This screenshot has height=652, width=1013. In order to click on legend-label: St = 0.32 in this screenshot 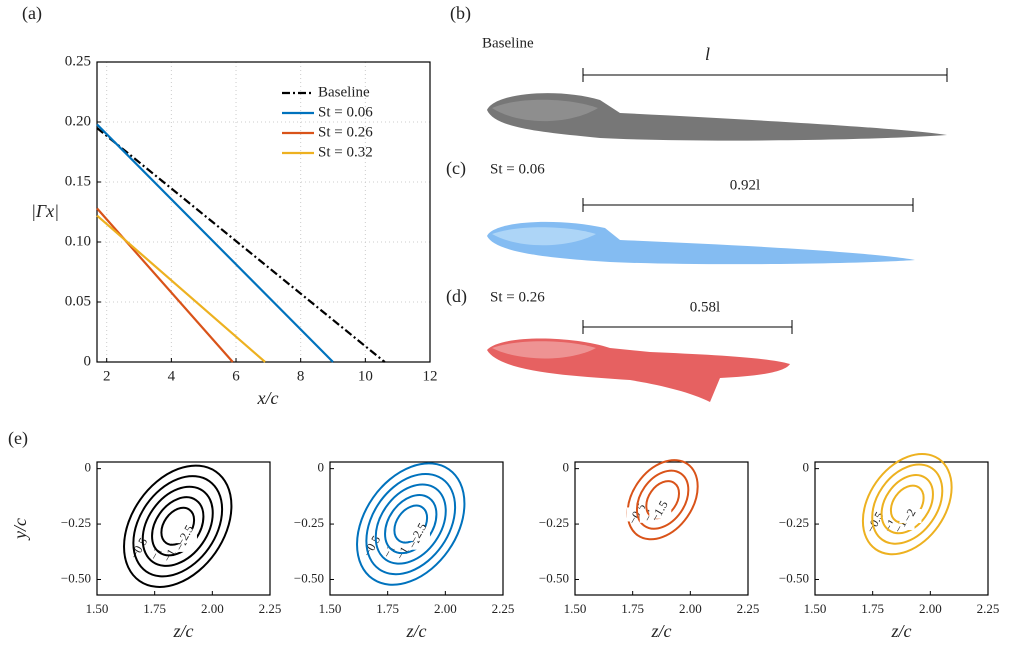, I will do `click(345, 152)`.